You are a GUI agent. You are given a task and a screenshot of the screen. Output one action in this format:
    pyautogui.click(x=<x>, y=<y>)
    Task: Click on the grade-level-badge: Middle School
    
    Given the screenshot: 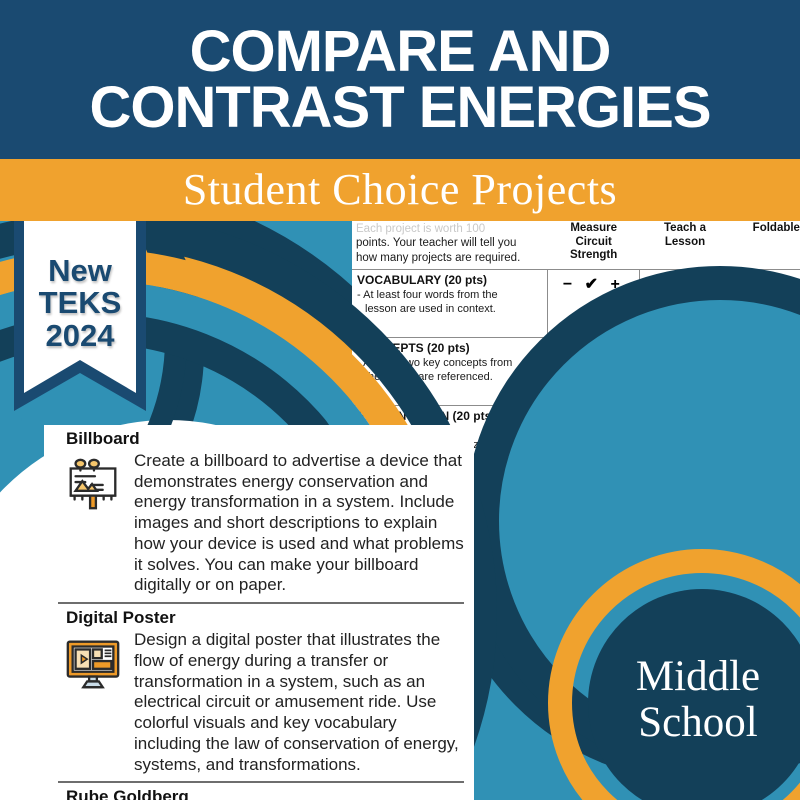 What is the action you would take?
    pyautogui.click(x=698, y=700)
    